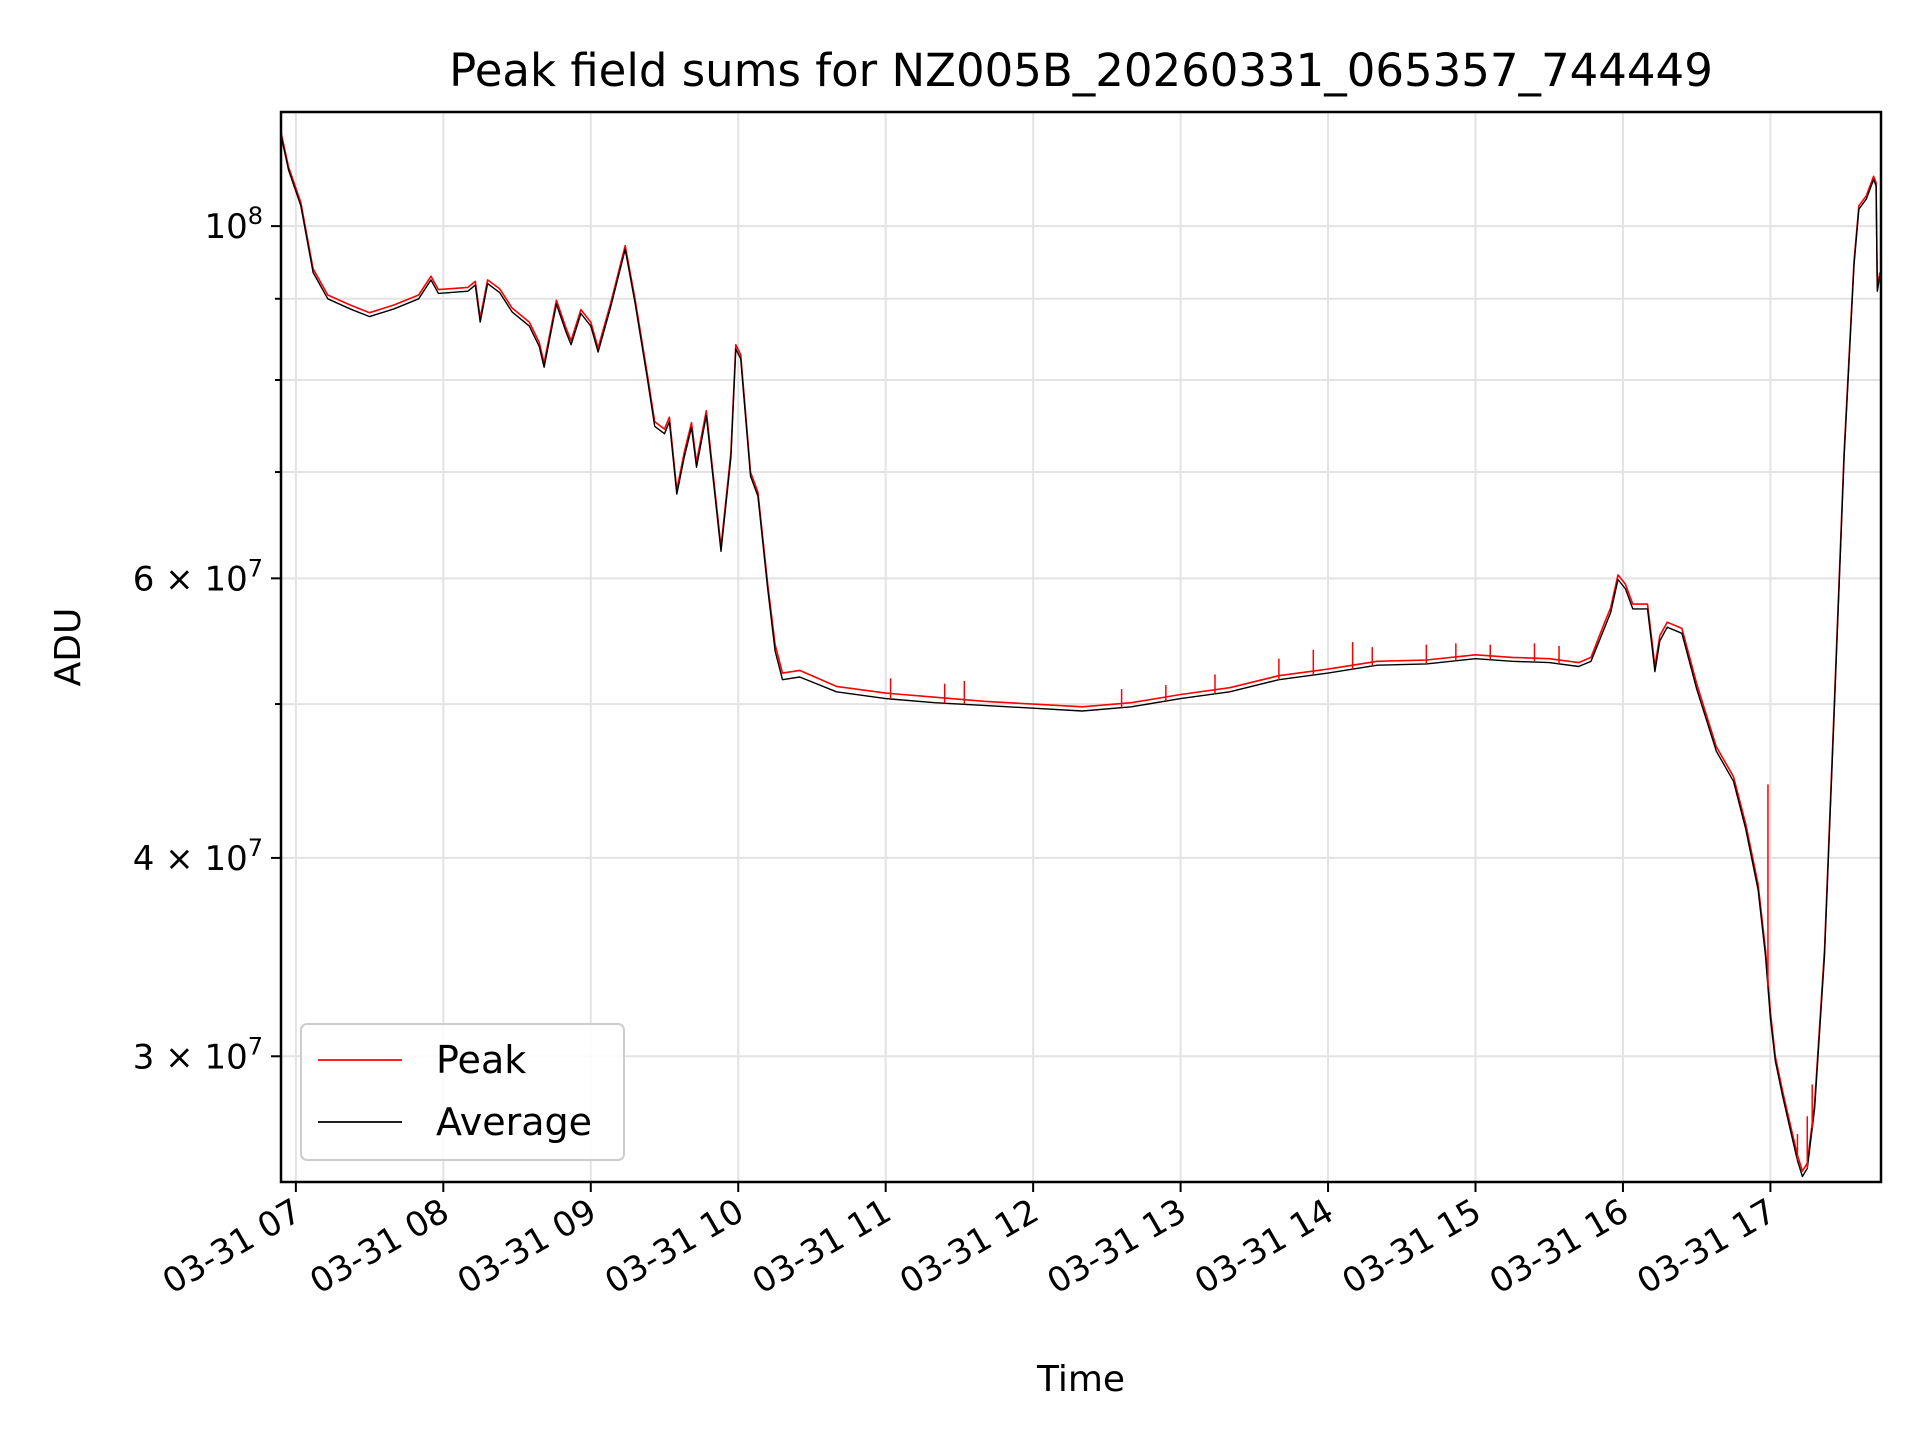 The height and width of the screenshot is (1440, 1920). What do you see at coordinates (68, 647) in the screenshot?
I see `y-axis-label: ADU` at bounding box center [68, 647].